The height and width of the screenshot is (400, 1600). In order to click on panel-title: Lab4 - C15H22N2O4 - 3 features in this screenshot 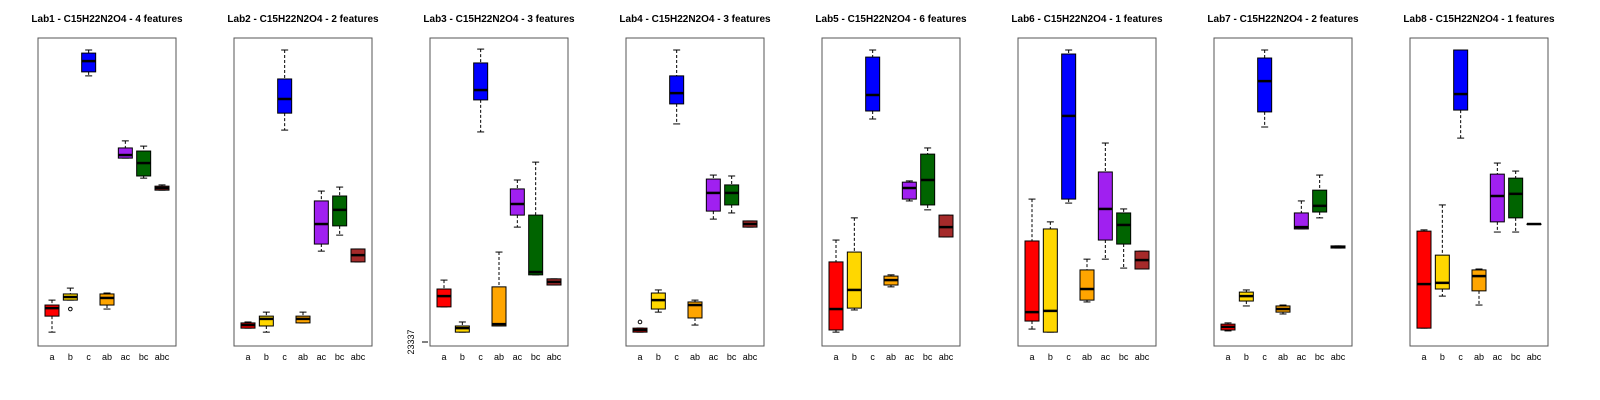, I will do `click(695, 19)`.